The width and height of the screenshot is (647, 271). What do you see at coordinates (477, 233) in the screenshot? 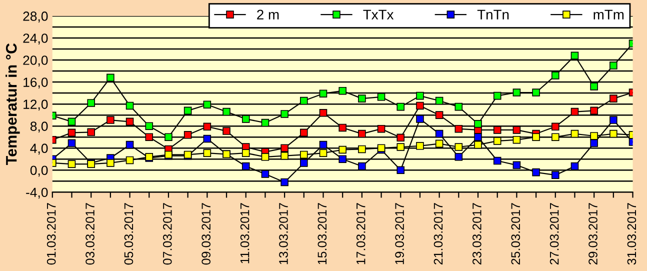
I see `x-tick-label: 23.03.2017` at bounding box center [477, 233].